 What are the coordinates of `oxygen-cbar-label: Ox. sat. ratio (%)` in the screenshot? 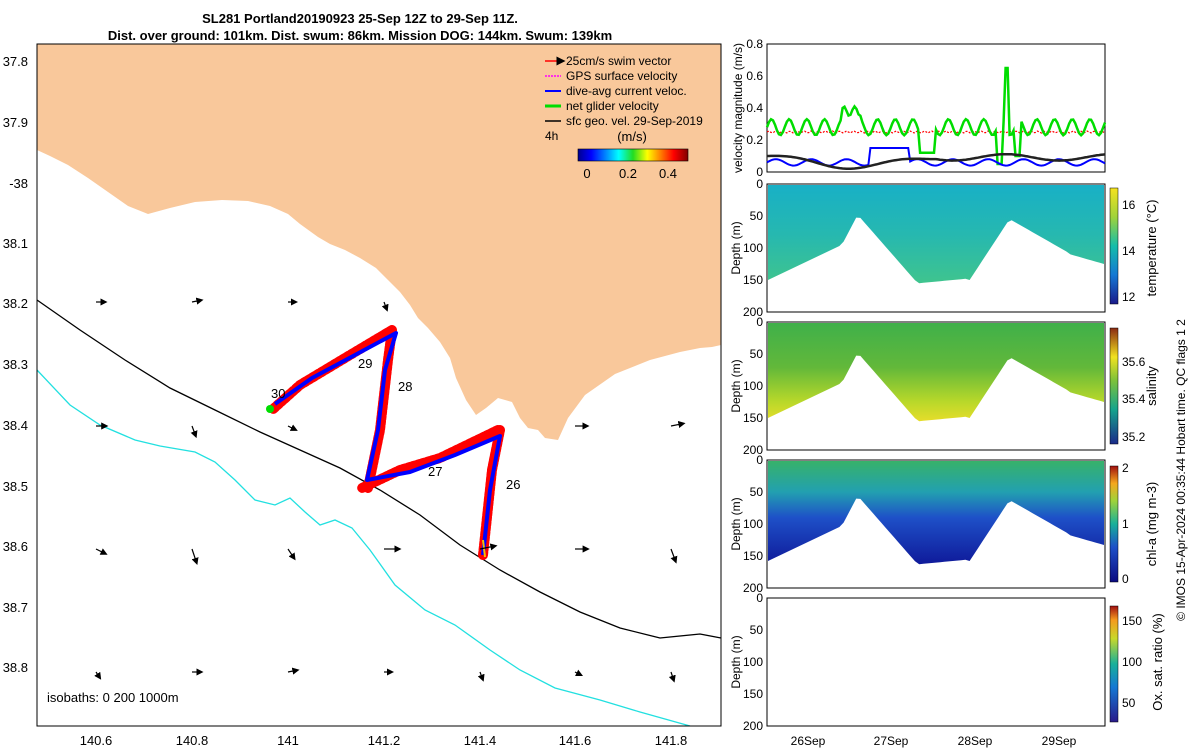 It's located at (1157, 662).